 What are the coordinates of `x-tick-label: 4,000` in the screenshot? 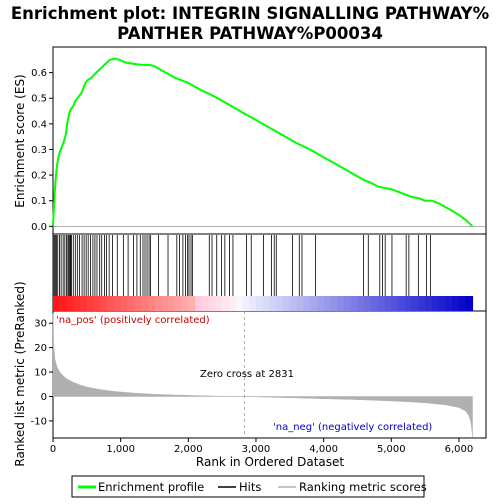 It's located at (323, 449).